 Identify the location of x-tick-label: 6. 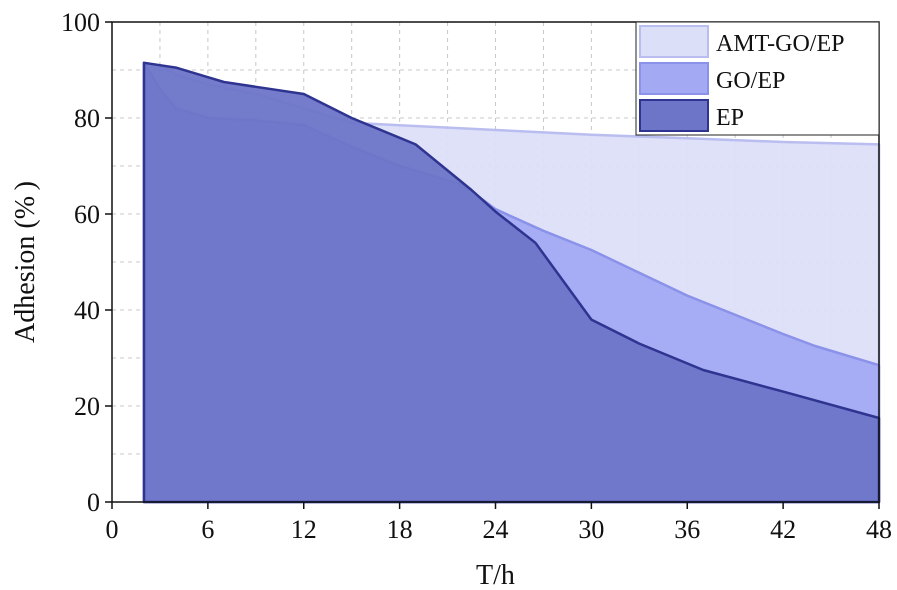
(207, 529).